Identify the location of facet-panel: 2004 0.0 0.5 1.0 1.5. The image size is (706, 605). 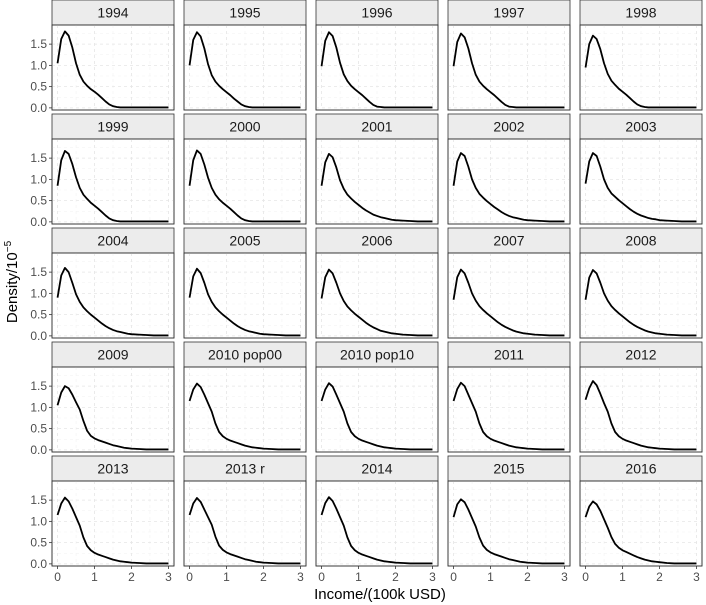
(102, 285).